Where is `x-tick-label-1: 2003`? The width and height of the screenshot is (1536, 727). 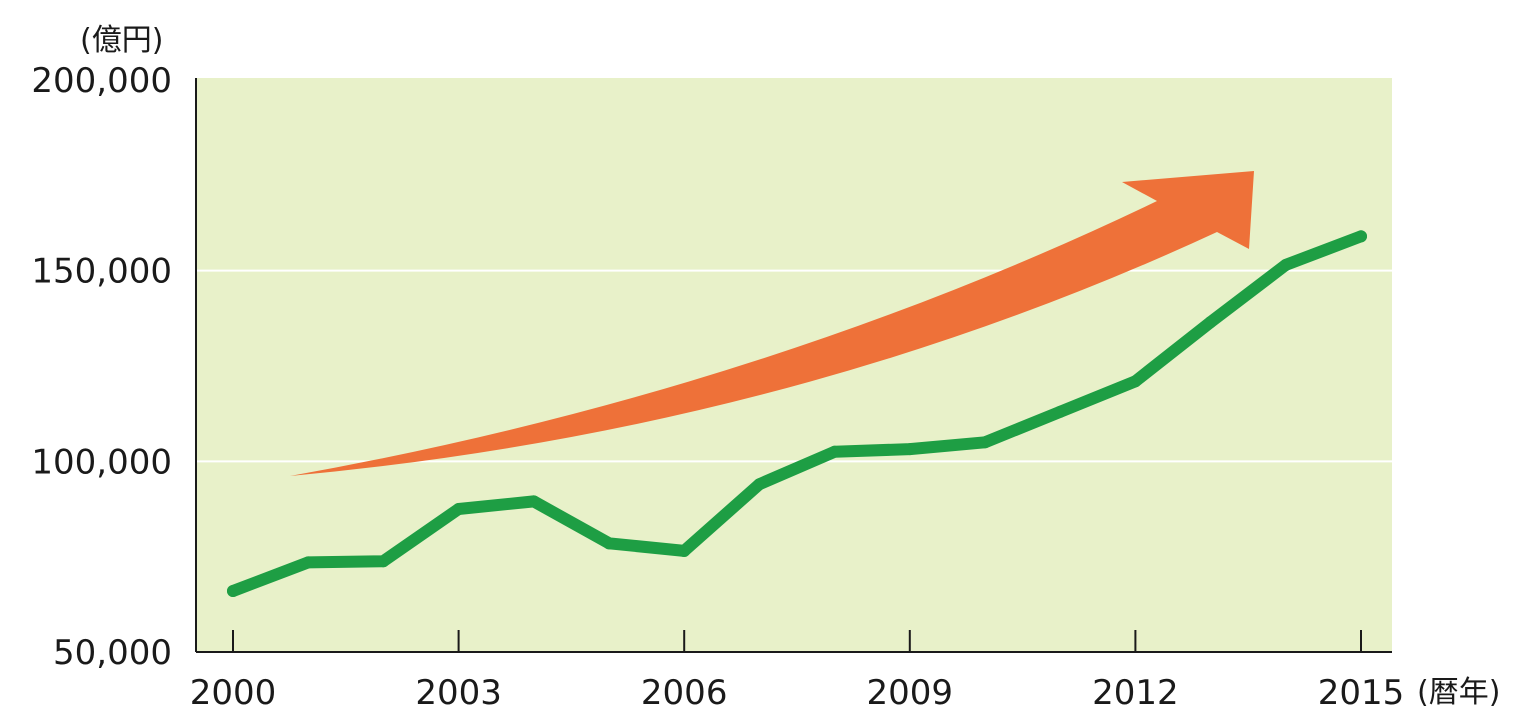
x-tick-label-1: 2003 is located at coordinates (458, 693).